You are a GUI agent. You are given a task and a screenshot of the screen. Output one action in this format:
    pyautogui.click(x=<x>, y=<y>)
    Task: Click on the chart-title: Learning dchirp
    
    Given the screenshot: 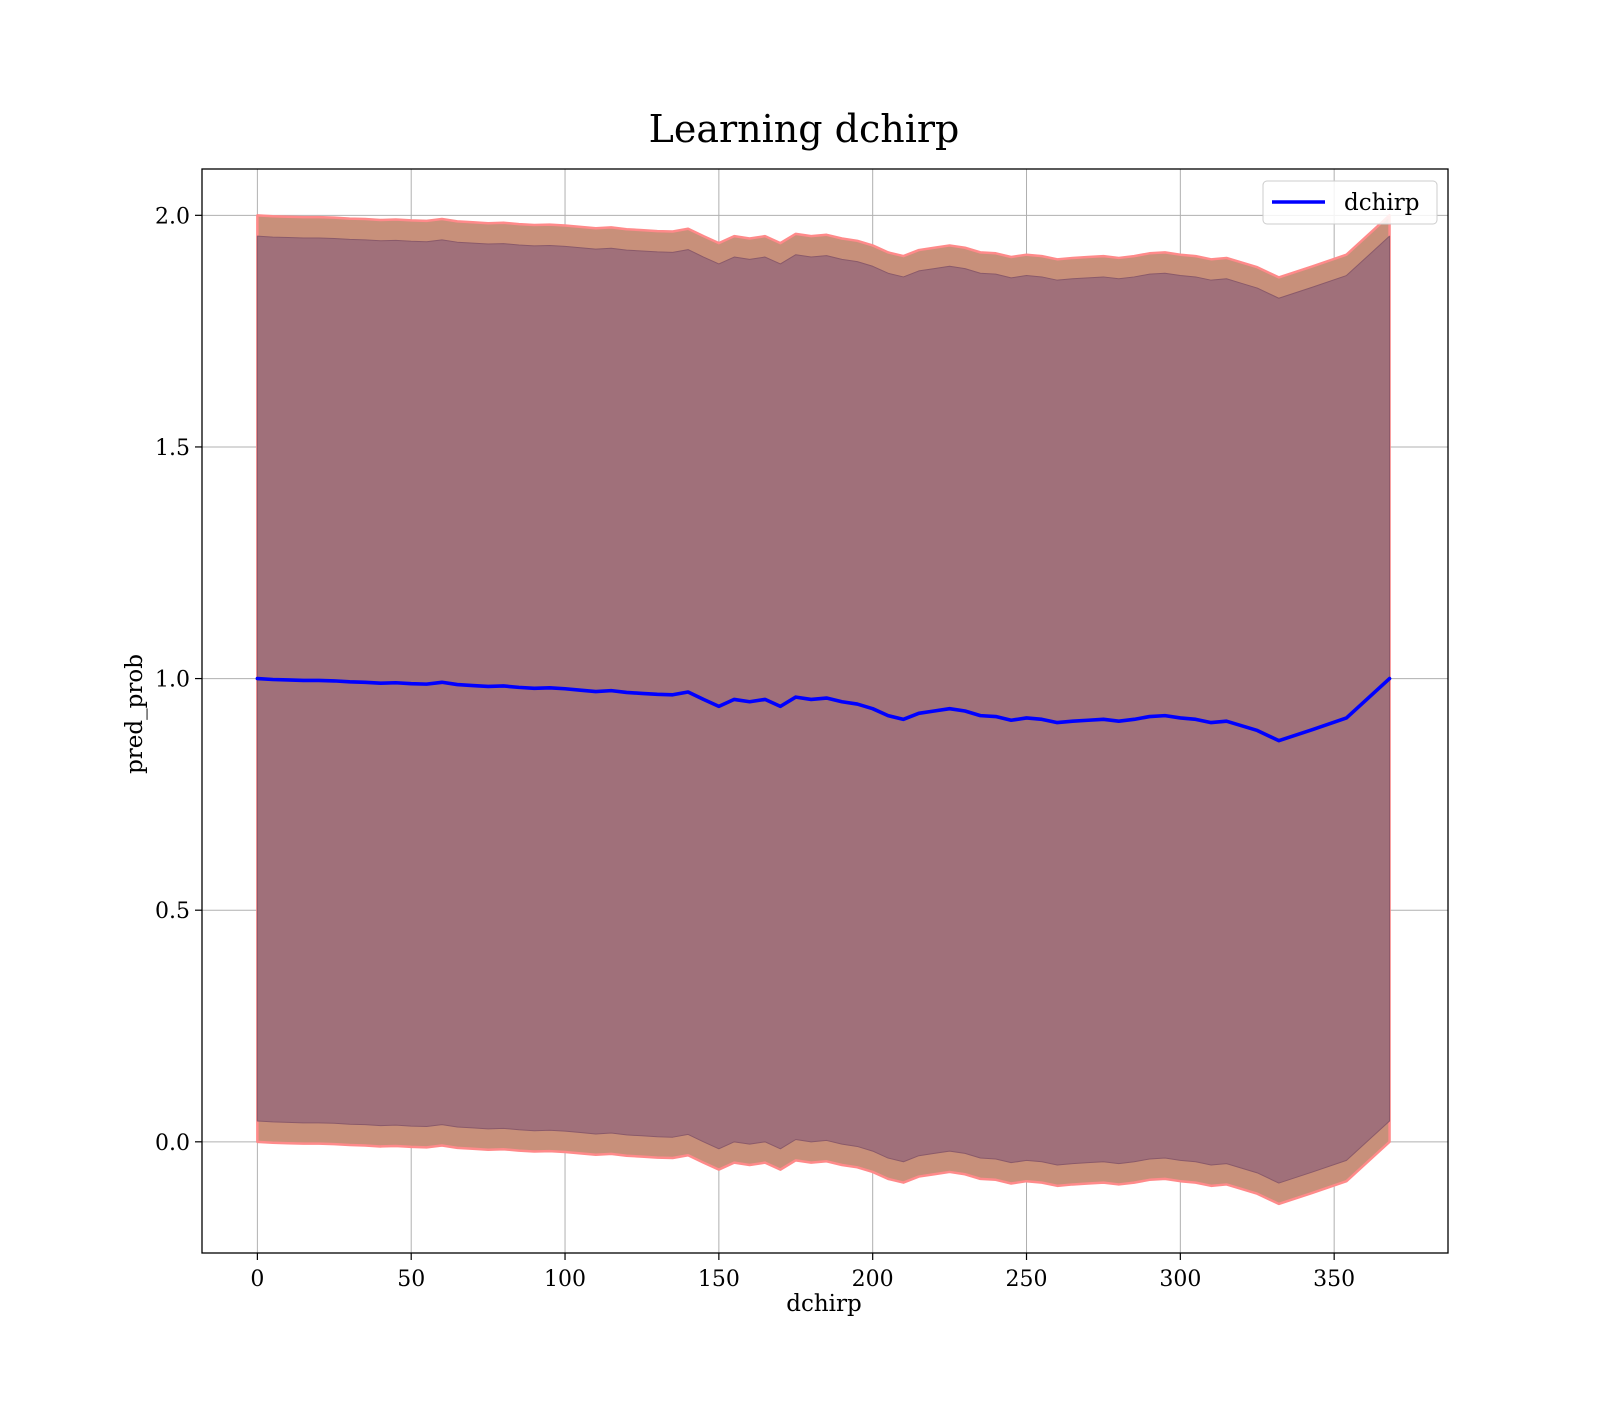 What is the action you would take?
    pyautogui.click(x=804, y=129)
    